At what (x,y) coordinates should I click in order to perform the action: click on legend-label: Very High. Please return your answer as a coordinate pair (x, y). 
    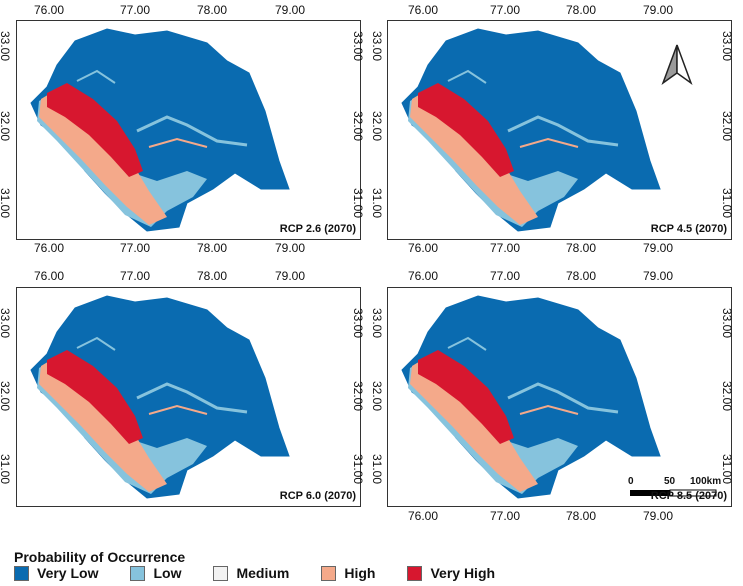
    Looking at the image, I should click on (463, 573).